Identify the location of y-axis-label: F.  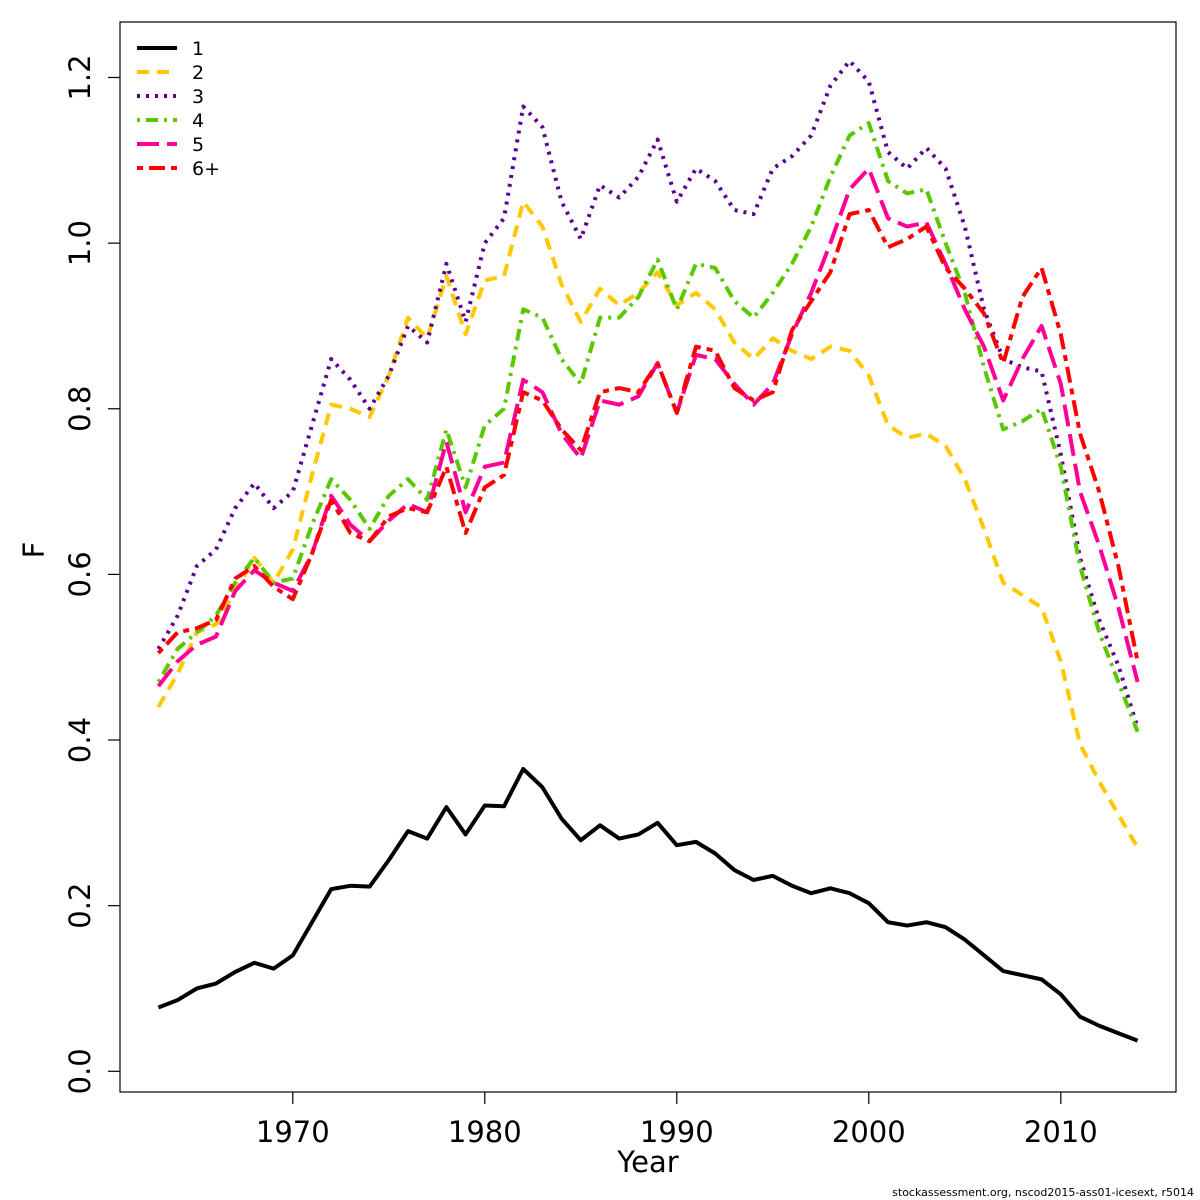
(34, 550).